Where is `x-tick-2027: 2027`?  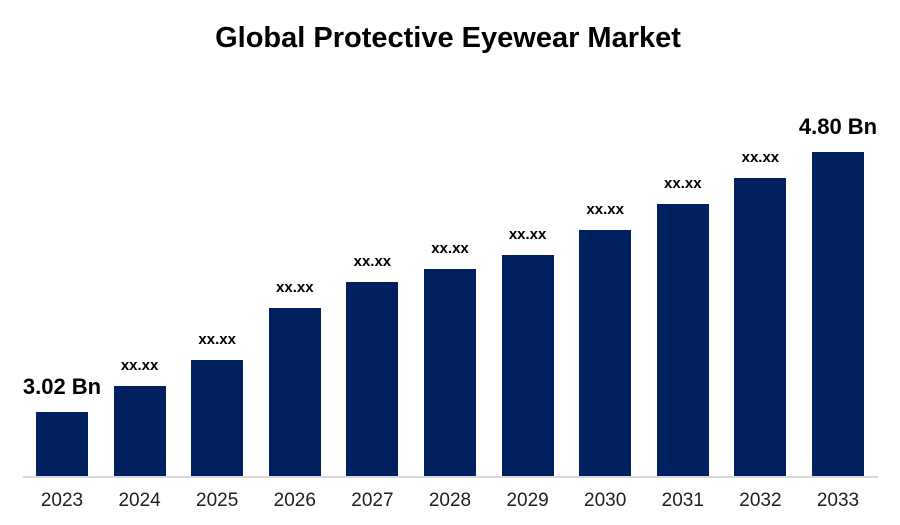
x-tick-2027: 2027 is located at coordinates (372, 500).